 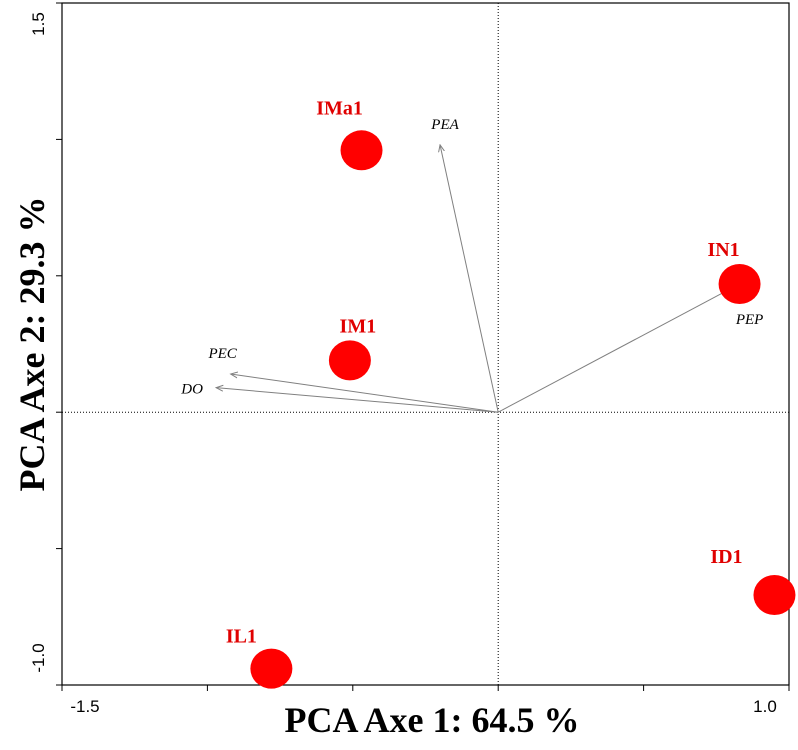 What do you see at coordinates (84, 706) in the screenshot?
I see `x-tick-label-min: -1.5` at bounding box center [84, 706].